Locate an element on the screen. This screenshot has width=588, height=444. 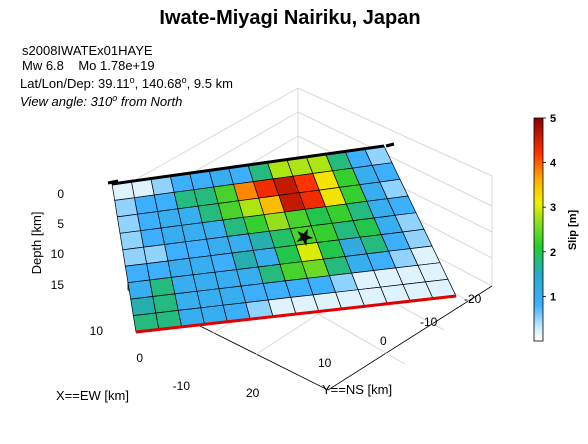
y-tick-label: -20 is located at coordinates (473, 299).